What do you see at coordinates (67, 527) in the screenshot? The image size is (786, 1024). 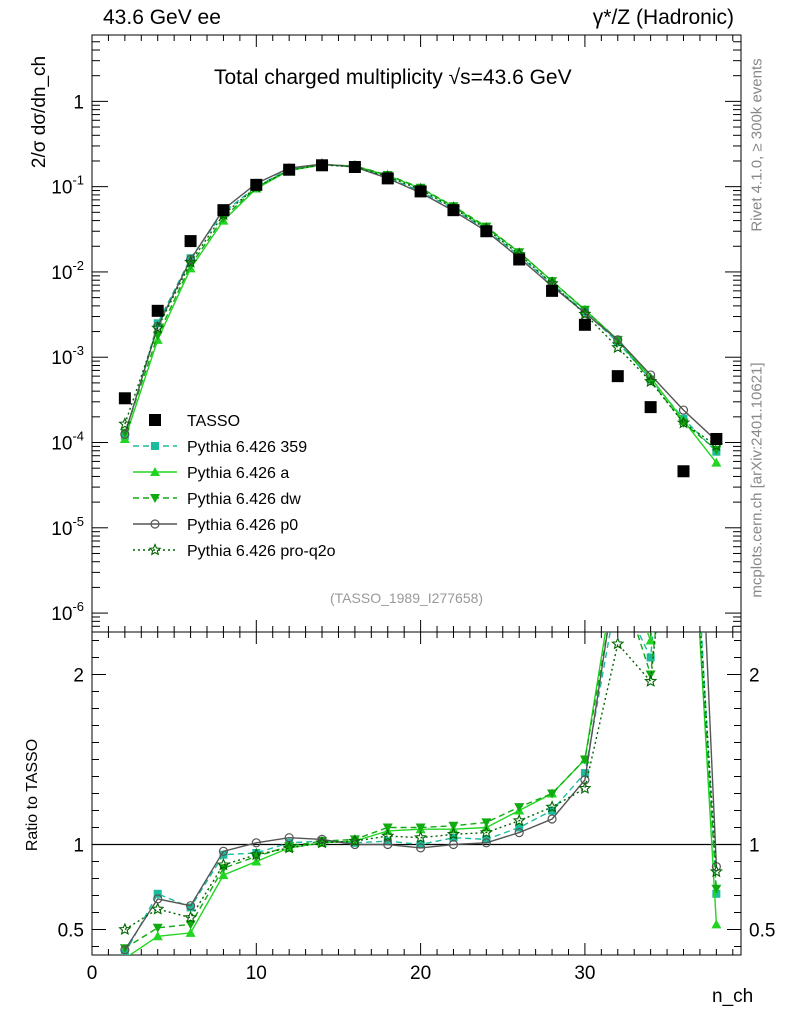 I see `y-tick-label: 10⁻⁵` at bounding box center [67, 527].